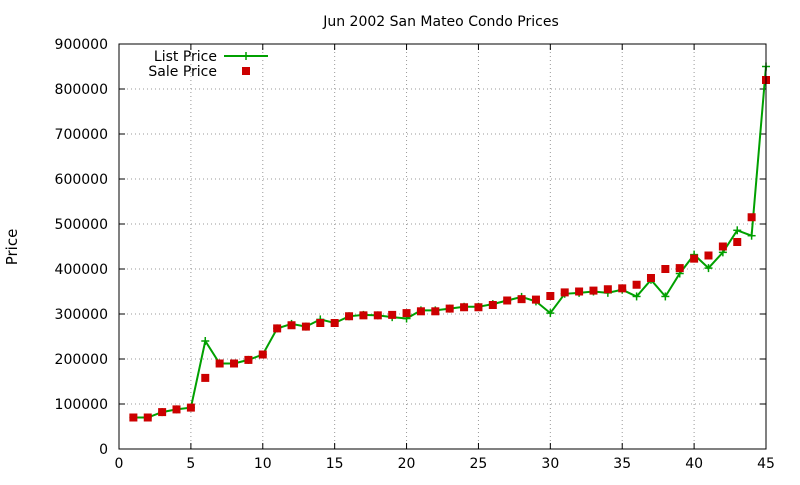 This screenshot has width=800, height=485. What do you see at coordinates (246, 71) in the screenshot?
I see `legend-marker-sale-price` at bounding box center [246, 71].